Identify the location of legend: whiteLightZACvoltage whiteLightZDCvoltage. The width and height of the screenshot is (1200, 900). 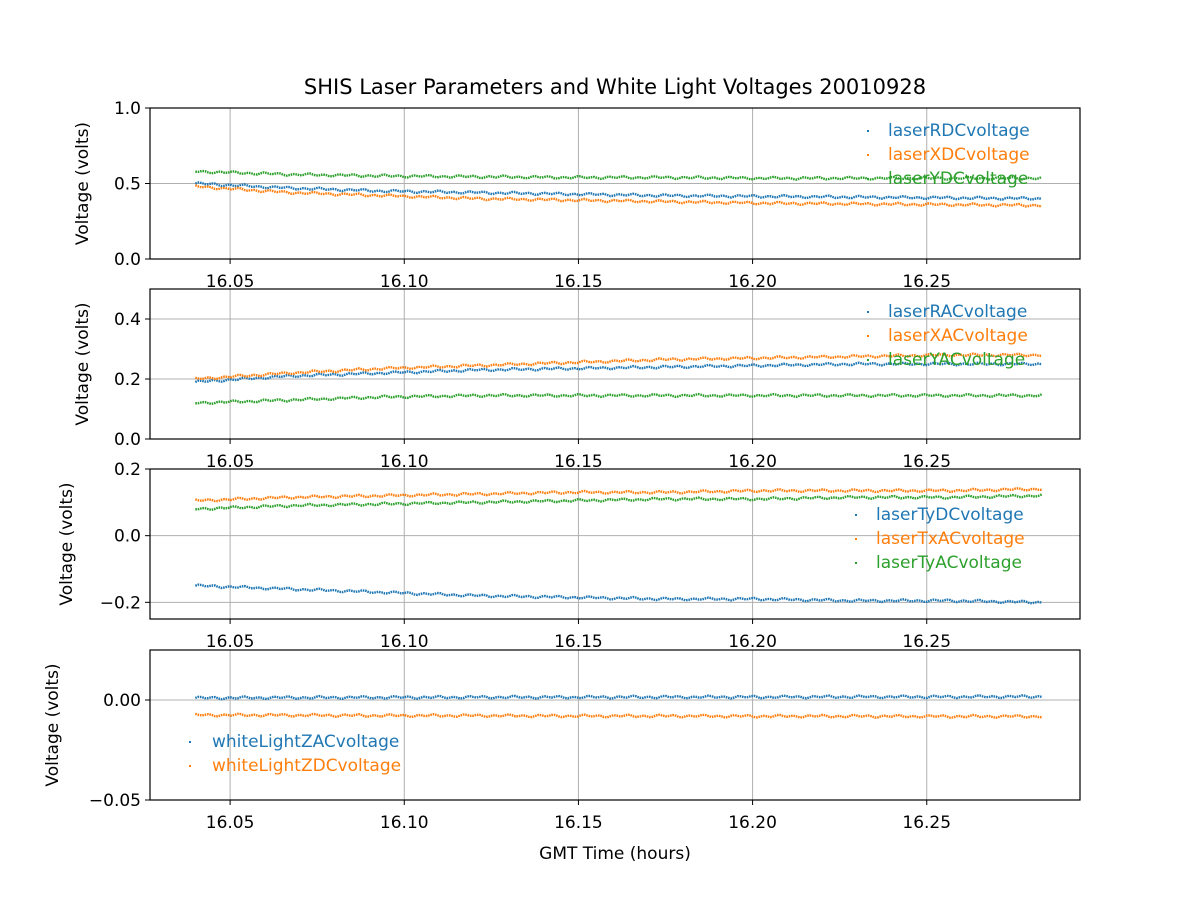
(295, 754).